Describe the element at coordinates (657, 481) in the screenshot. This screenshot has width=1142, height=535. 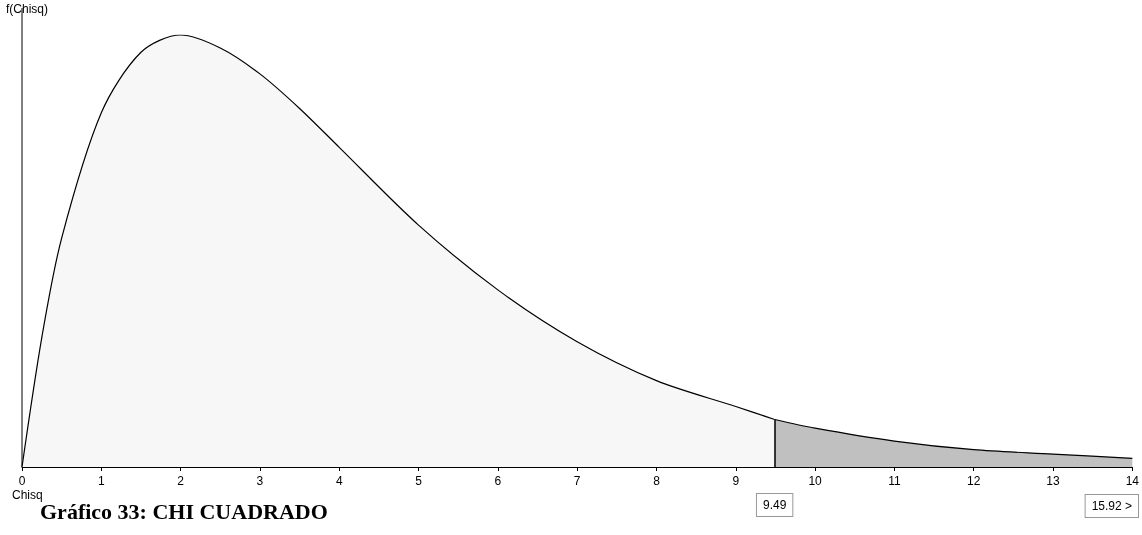
I see `x-tick-label: 8` at that location.